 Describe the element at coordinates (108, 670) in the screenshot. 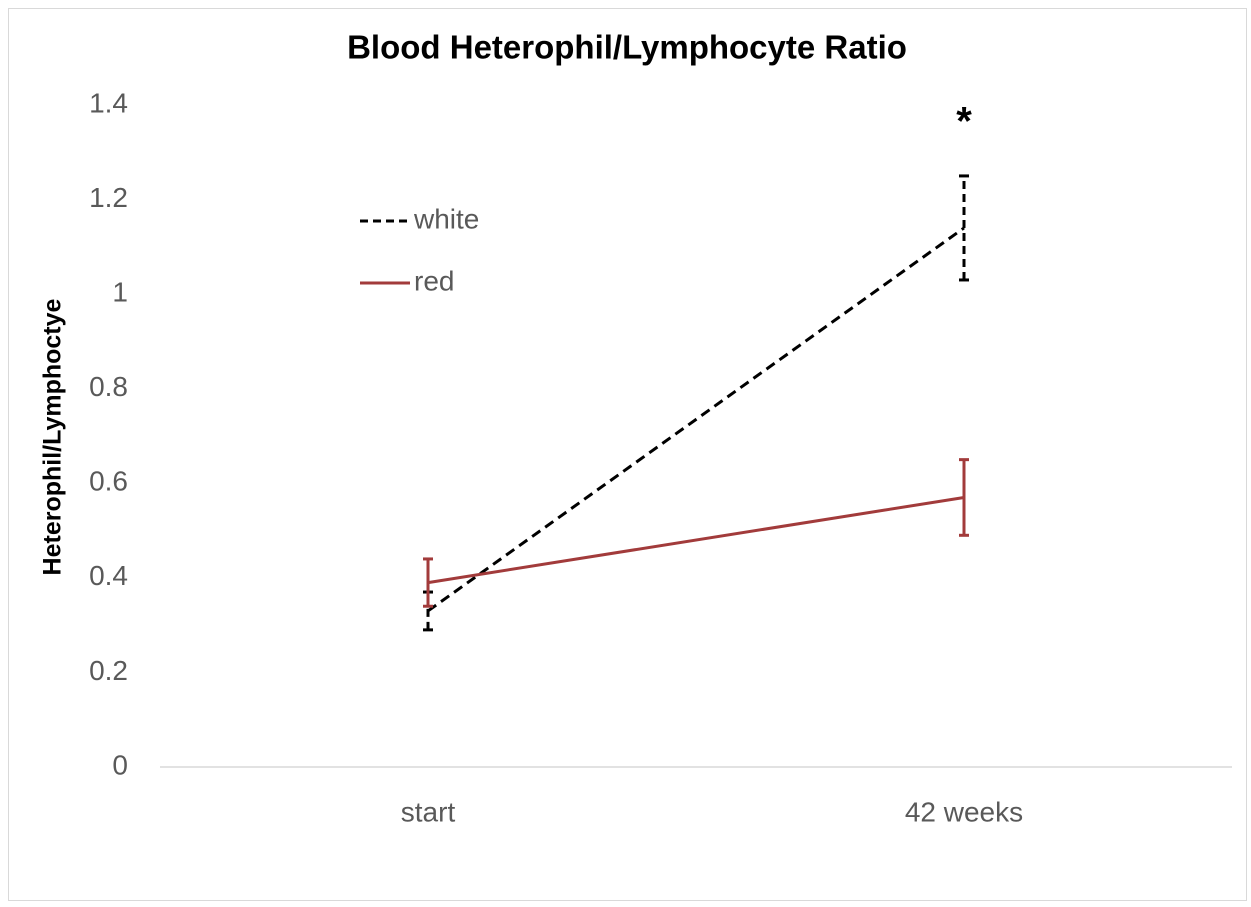

I see `y-tick-label: 0.2` at that location.